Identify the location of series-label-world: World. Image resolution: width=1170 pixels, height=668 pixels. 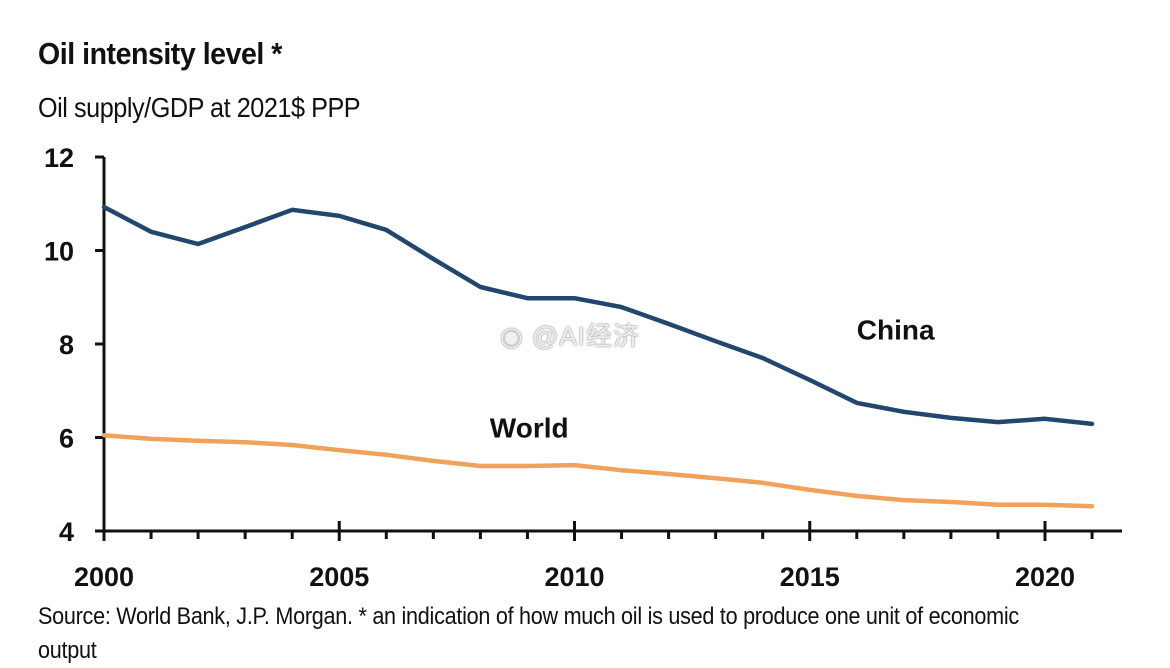
(529, 428).